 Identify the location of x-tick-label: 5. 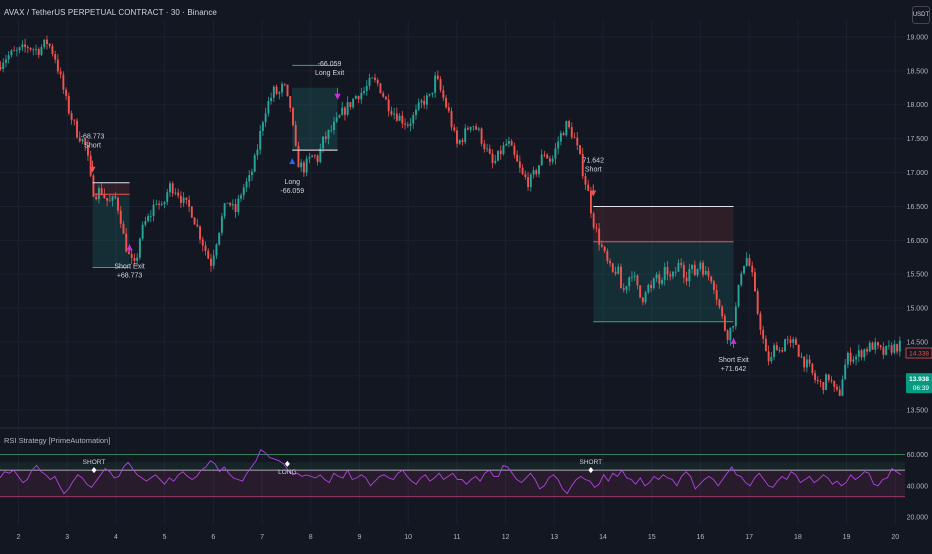
(165, 537).